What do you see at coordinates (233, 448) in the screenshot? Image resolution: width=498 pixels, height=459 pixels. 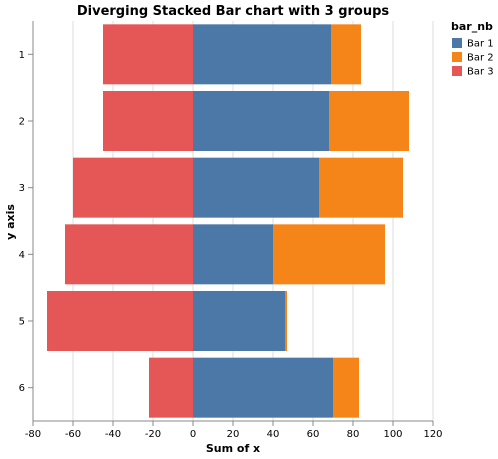 I see `x-axis-title: Sum of x` at bounding box center [233, 448].